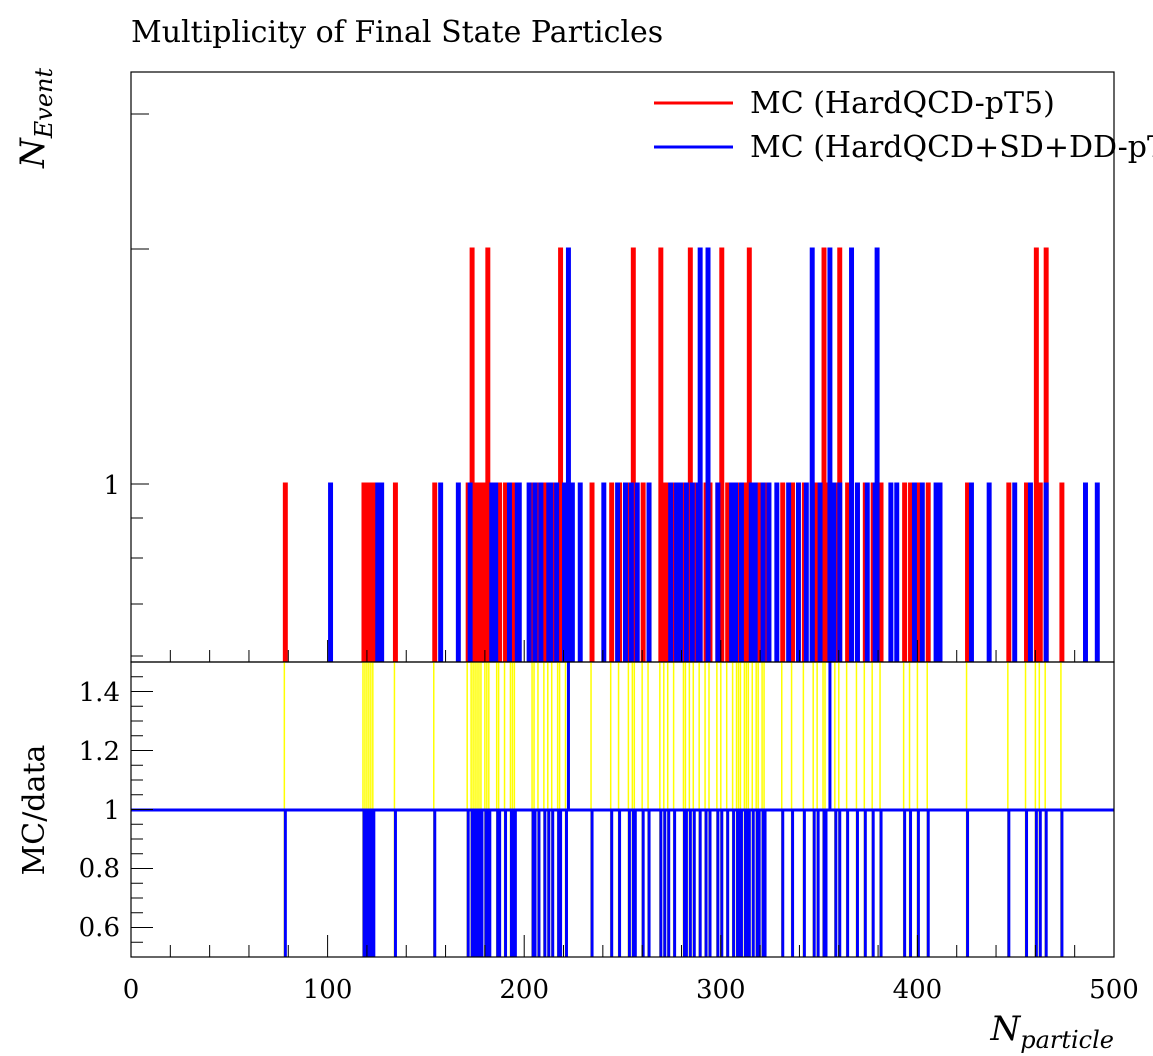 This screenshot has height=1056, width=1153. What do you see at coordinates (914, 572) in the screenshot?
I see `main-bin-s1-x398` at bounding box center [914, 572].